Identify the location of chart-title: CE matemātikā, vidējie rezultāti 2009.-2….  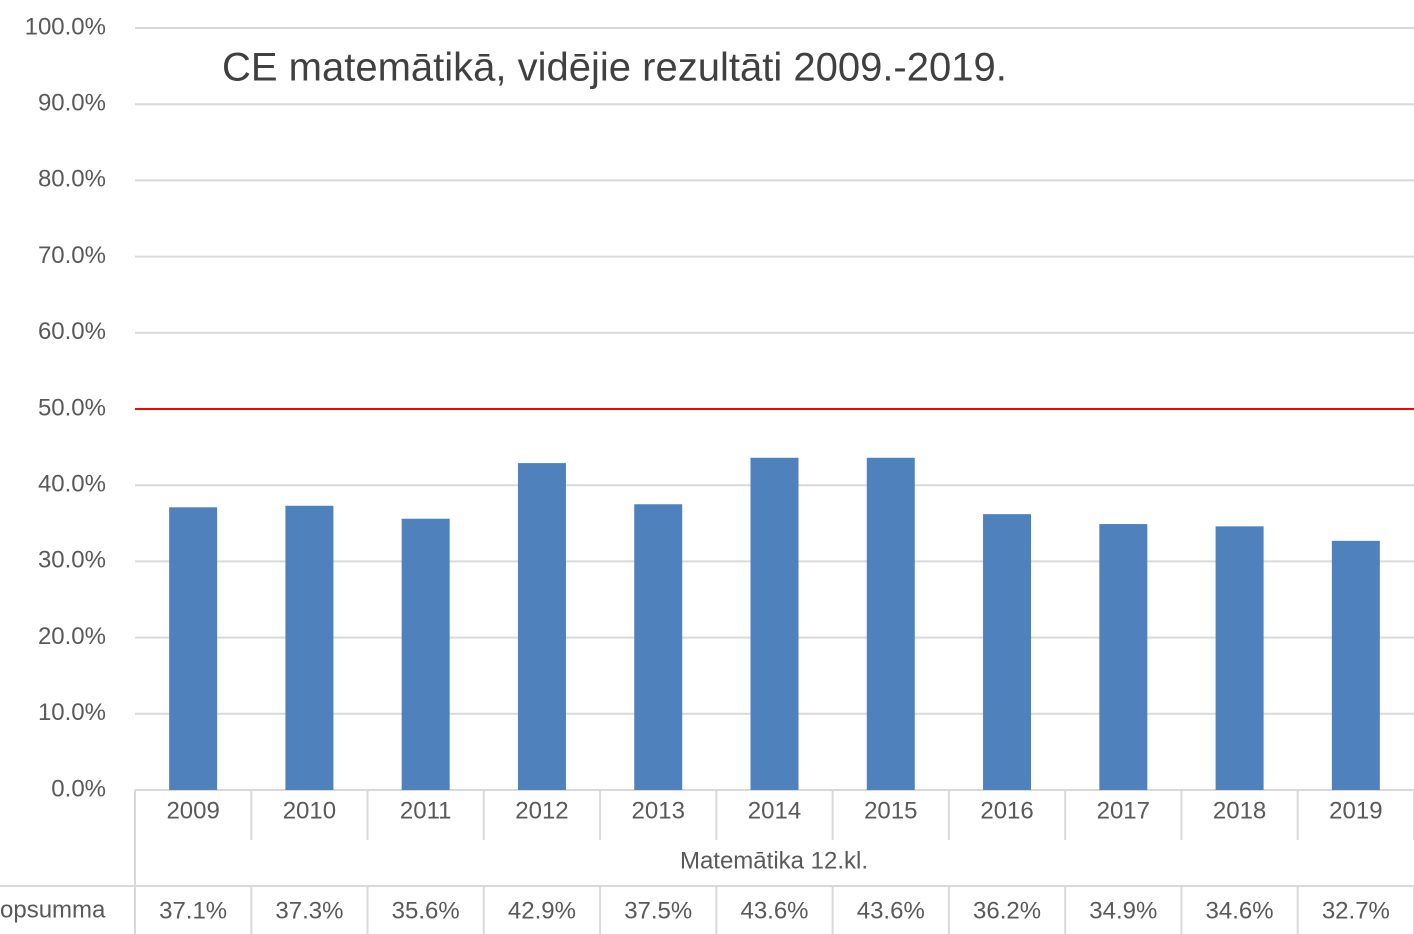
(614, 68).